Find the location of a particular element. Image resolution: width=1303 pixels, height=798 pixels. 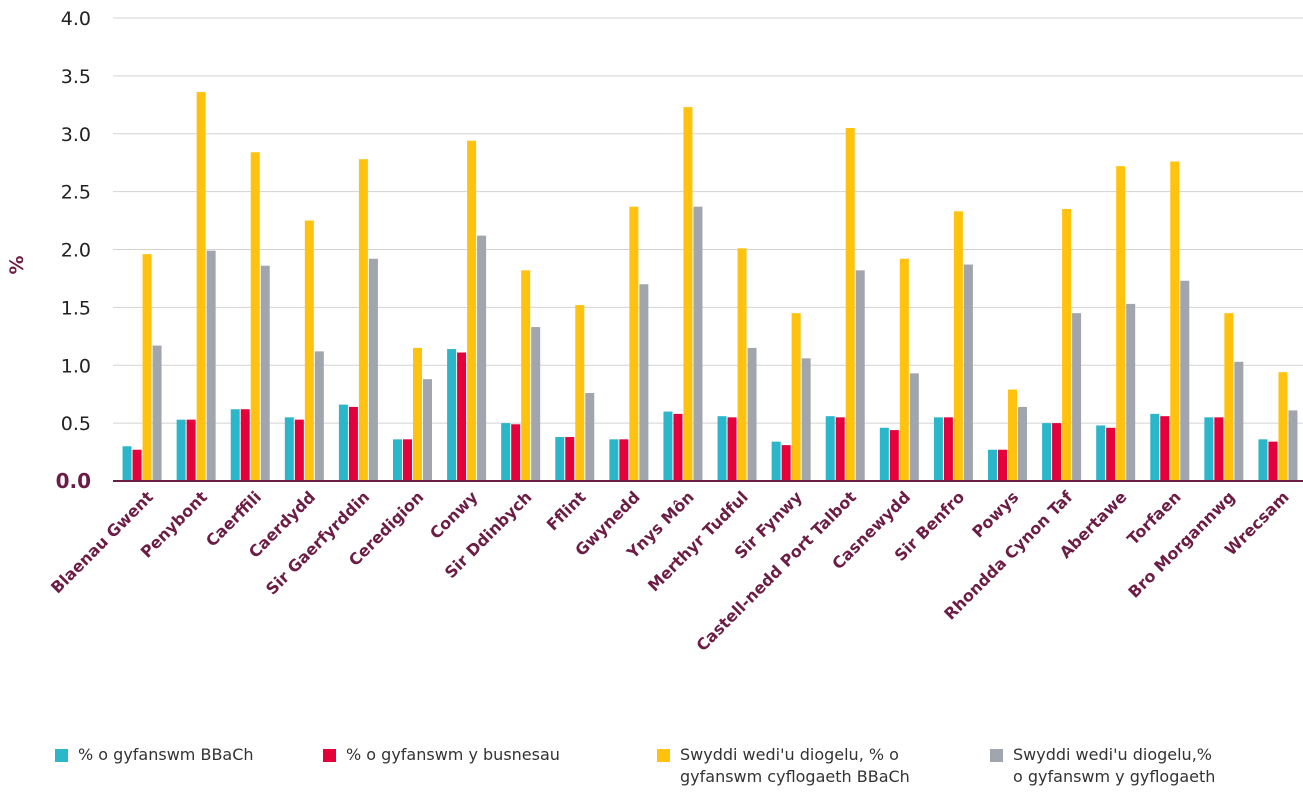

legend-label-line: Swyddi wedi'u diogelu,% is located at coordinates (1112, 754).